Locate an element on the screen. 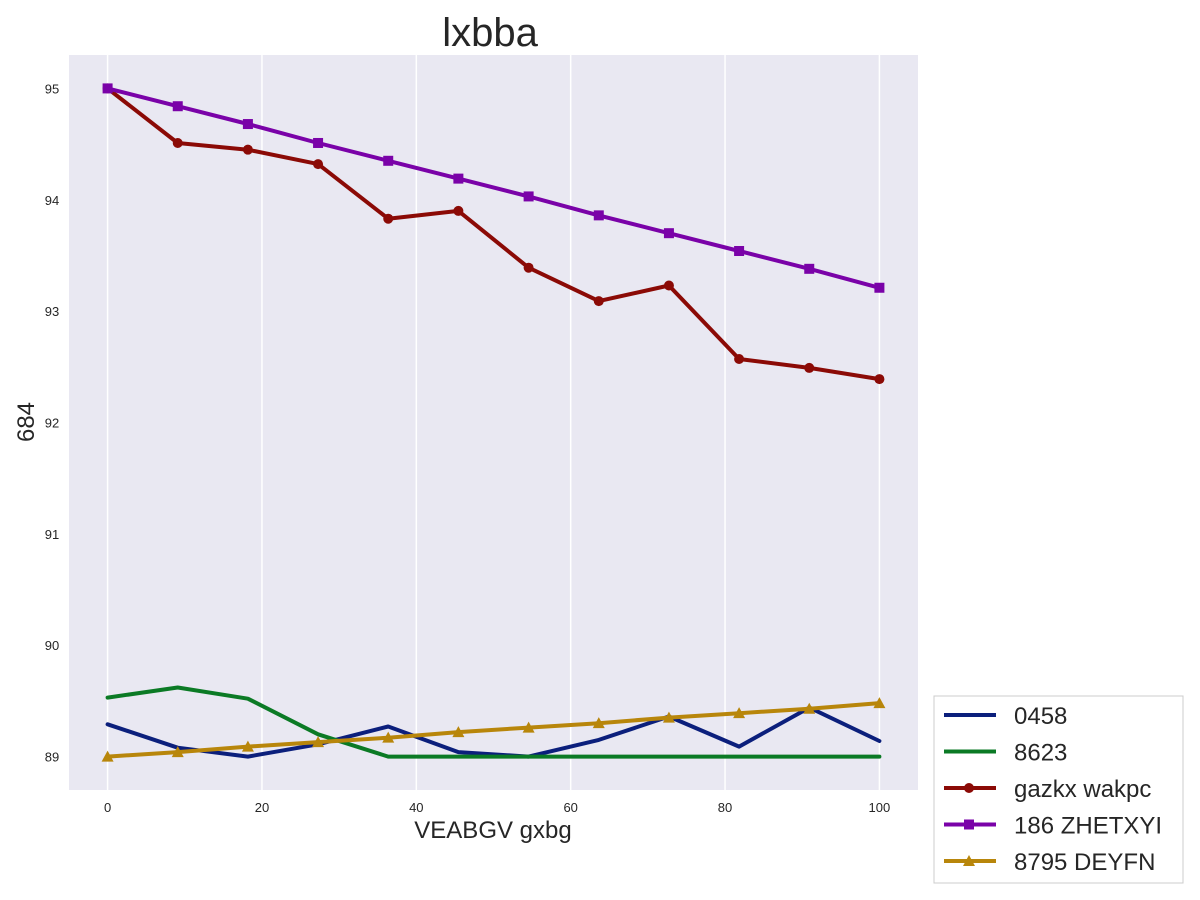 The height and width of the screenshot is (900, 1200). legend-item: 0458 is located at coordinates (1005, 716).